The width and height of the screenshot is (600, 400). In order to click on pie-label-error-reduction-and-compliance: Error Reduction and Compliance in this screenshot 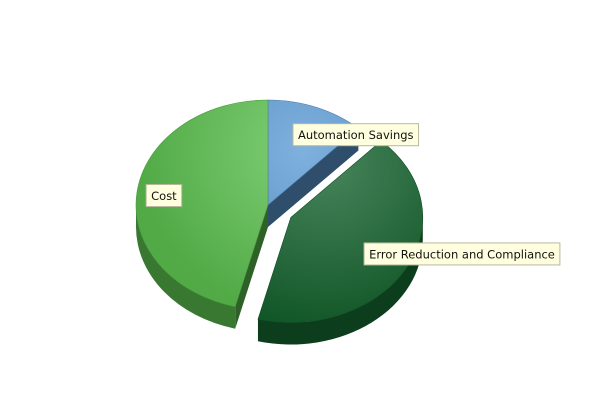, I will do `click(462, 254)`.